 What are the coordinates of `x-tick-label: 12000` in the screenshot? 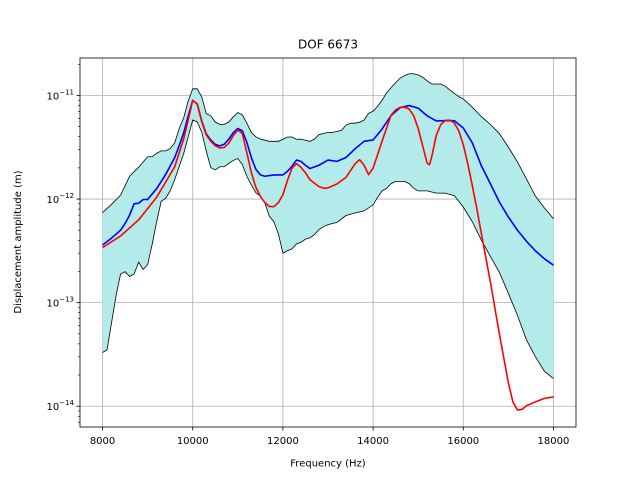 It's located at (283, 441).